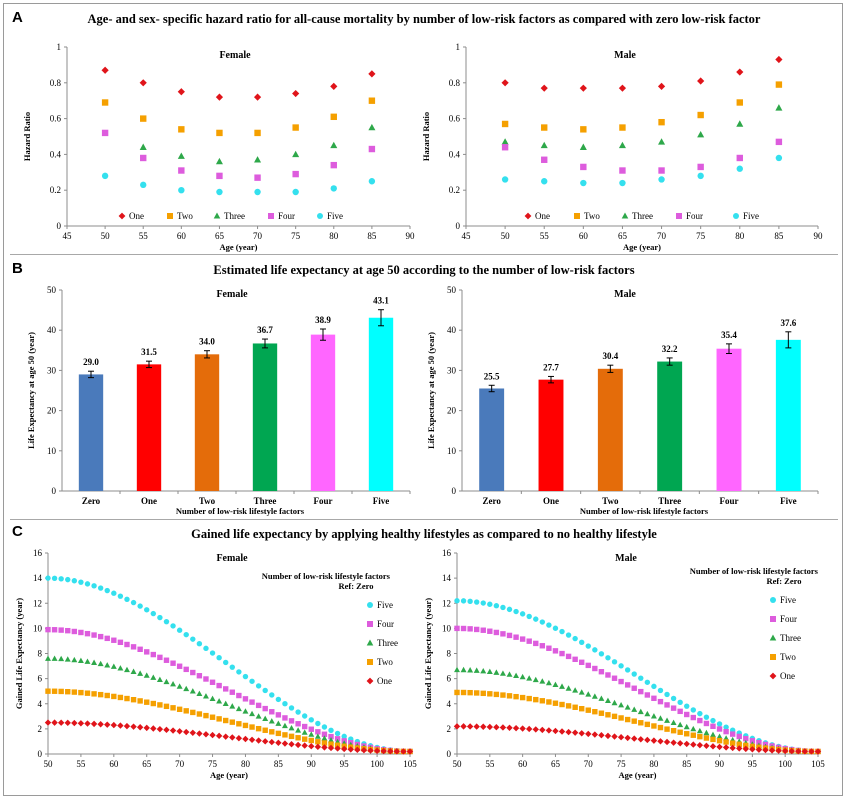 Image resolution: width=848 pixels, height=801 pixels. I want to click on le_male-y-tick-label: 40, so click(452, 330).